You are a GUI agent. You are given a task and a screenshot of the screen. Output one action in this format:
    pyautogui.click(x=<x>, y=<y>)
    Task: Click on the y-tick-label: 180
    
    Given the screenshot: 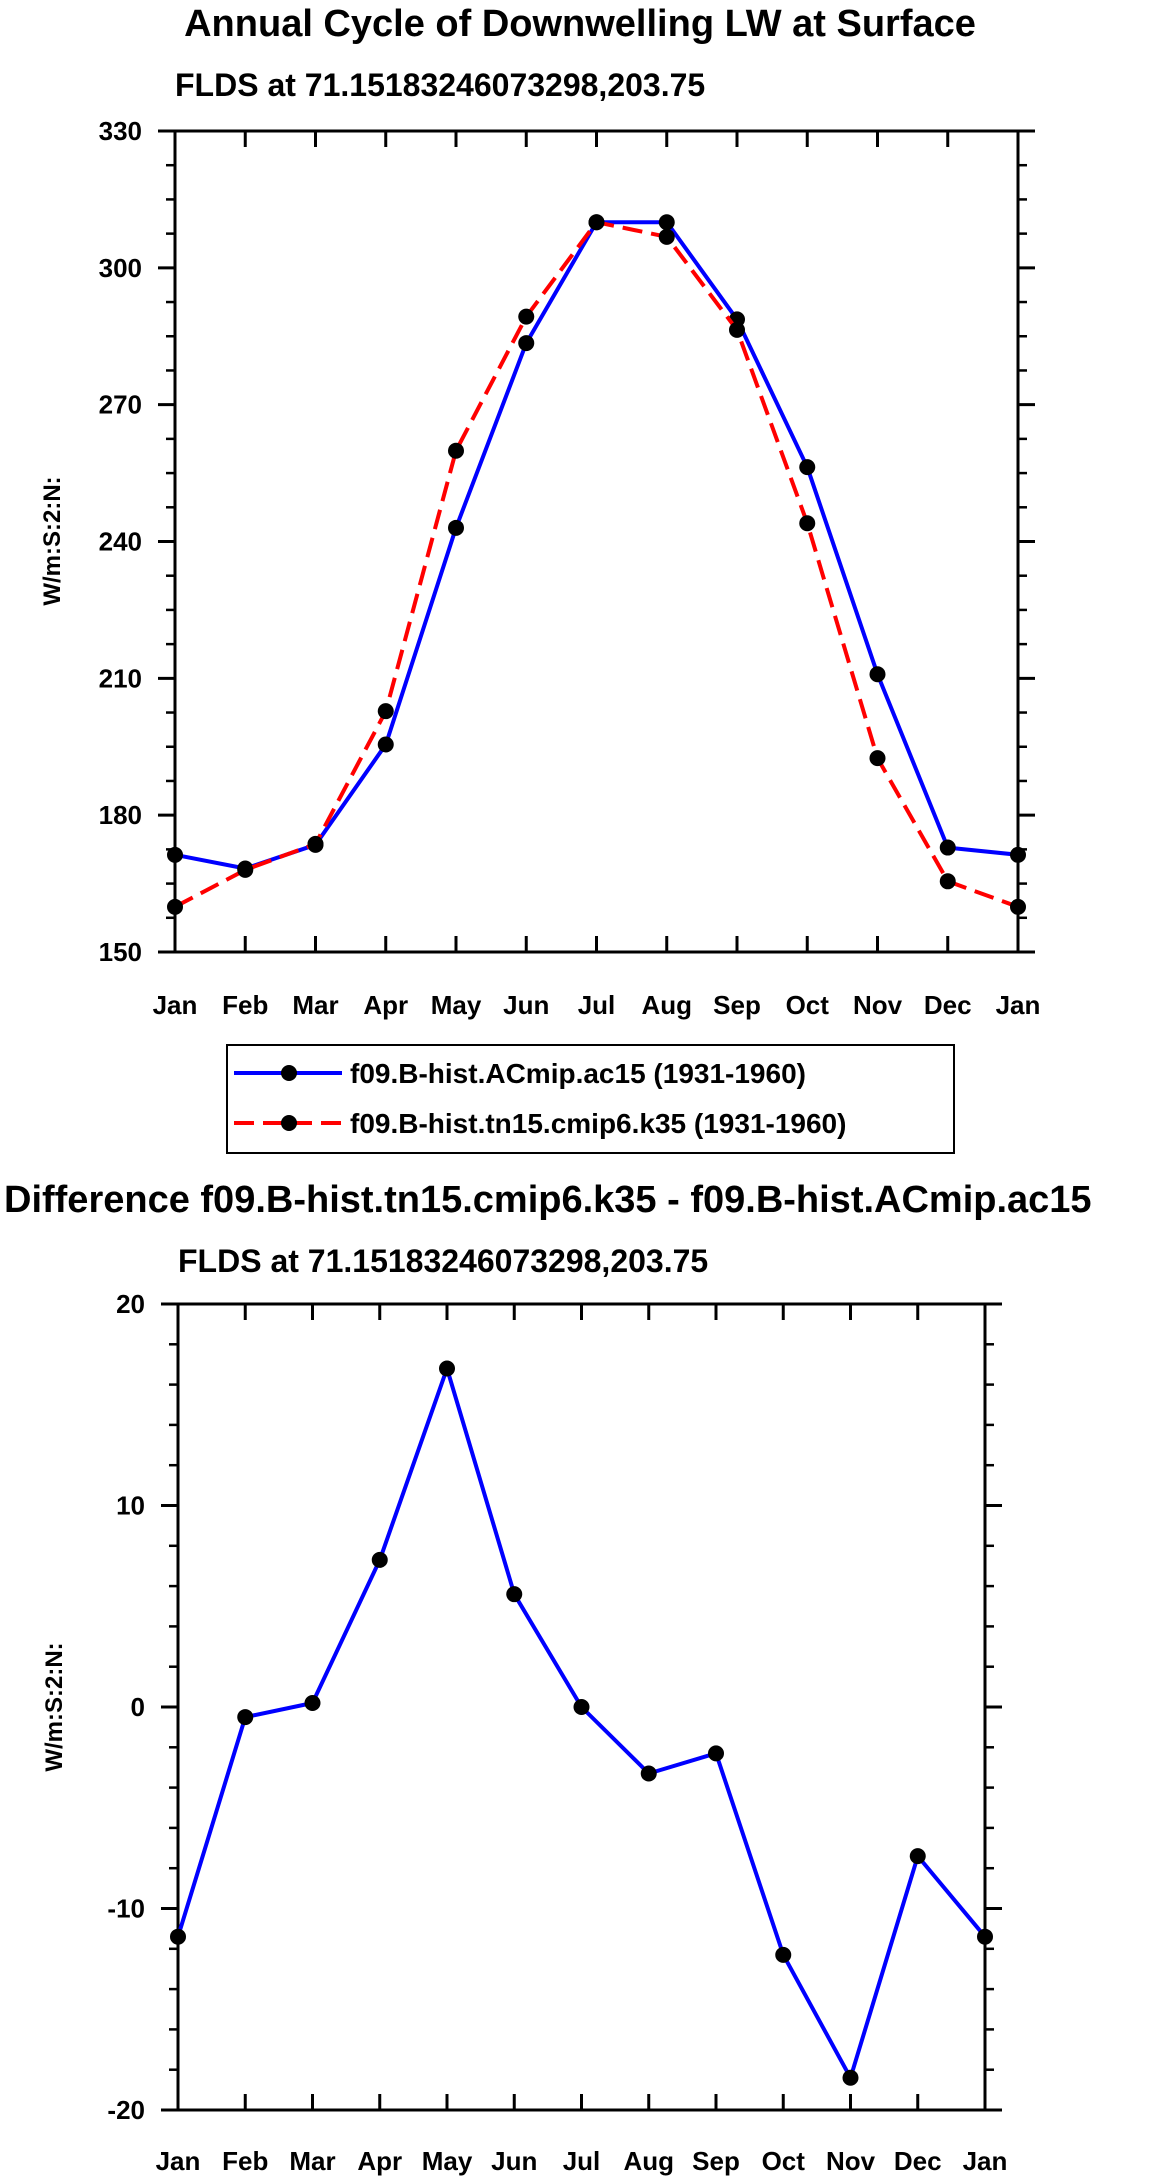 What is the action you would take?
    pyautogui.click(x=120, y=815)
    